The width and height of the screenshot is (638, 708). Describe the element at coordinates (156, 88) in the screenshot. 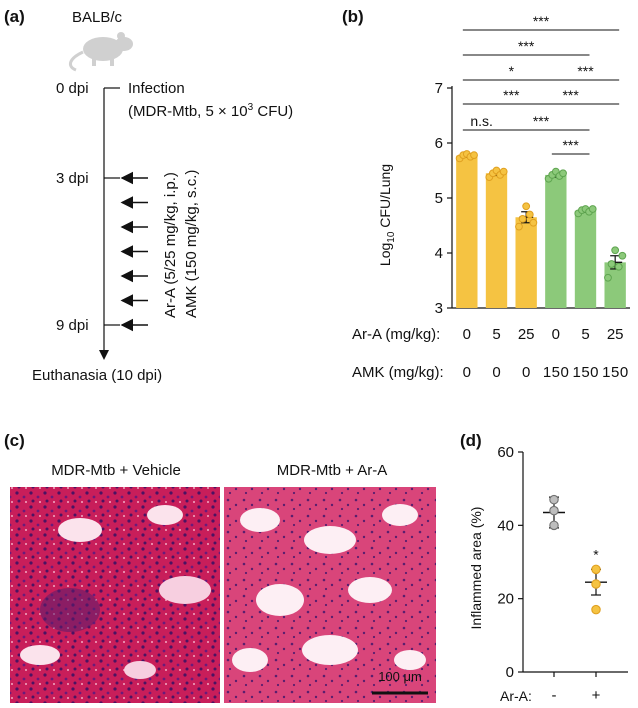

I see `infection-label: Infection` at that location.